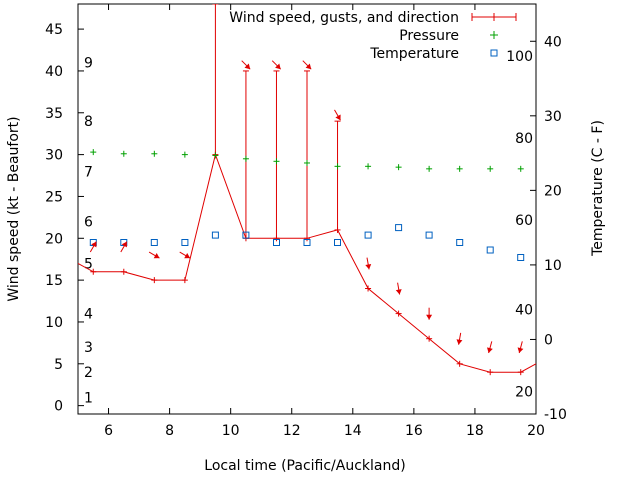 The image size is (640, 480). What do you see at coordinates (231, 431) in the screenshot?
I see `x-tick-label: 10` at bounding box center [231, 431].